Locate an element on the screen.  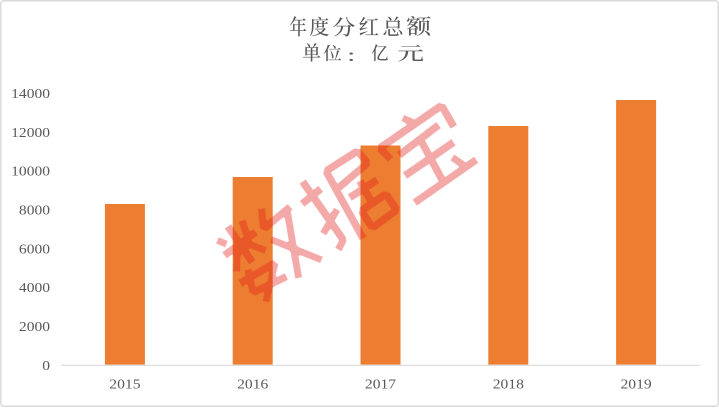
svg-text: 2015 is located at coordinates (124, 384).